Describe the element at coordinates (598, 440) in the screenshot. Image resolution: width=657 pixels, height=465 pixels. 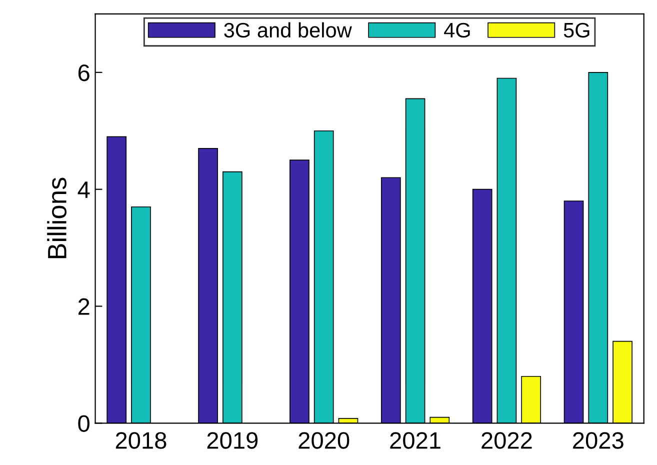
I see `x-tick-label: 2023` at that location.